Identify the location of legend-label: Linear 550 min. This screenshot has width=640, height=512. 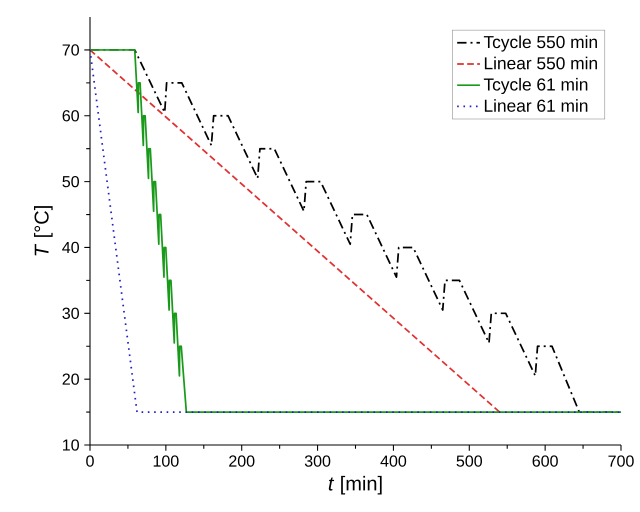
(540, 63).